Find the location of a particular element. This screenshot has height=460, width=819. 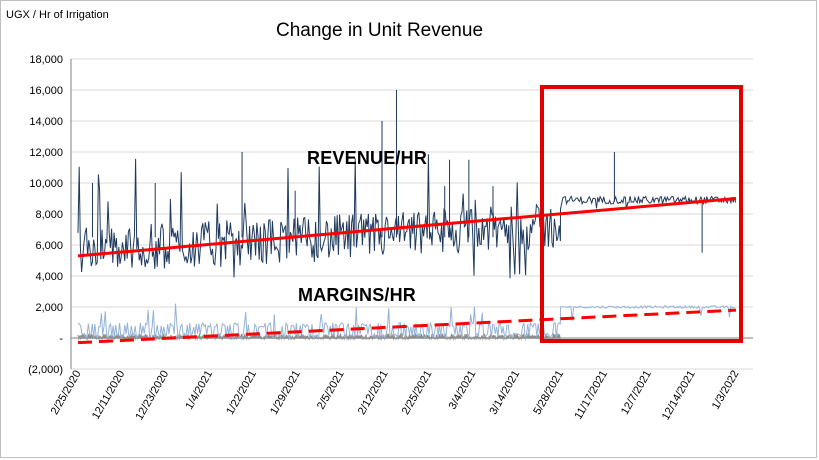

highlight-box is located at coordinates (641, 214).